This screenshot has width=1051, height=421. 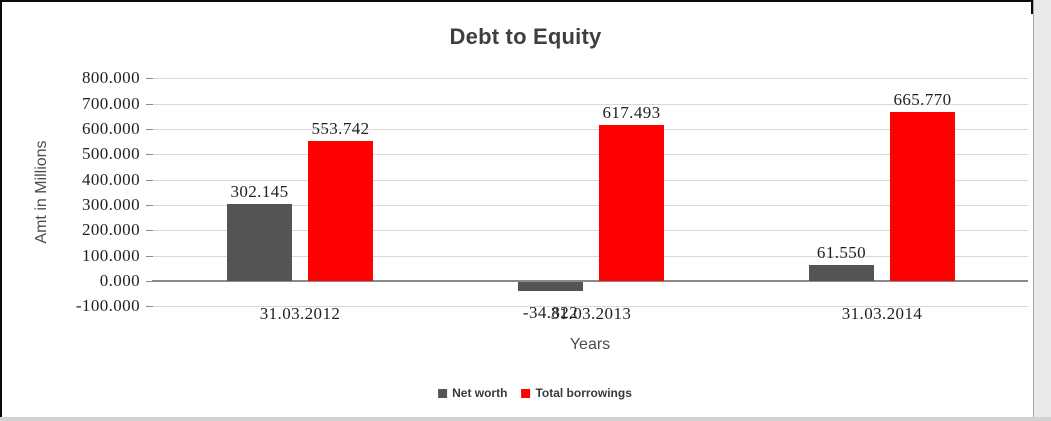 I want to click on legend-item: Total borrowings, so click(x=576, y=393).